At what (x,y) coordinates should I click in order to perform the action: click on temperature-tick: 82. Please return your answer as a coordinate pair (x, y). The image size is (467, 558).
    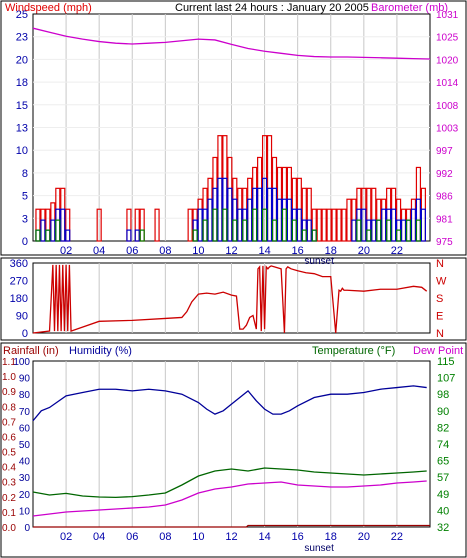
    Looking at the image, I should click on (443, 428).